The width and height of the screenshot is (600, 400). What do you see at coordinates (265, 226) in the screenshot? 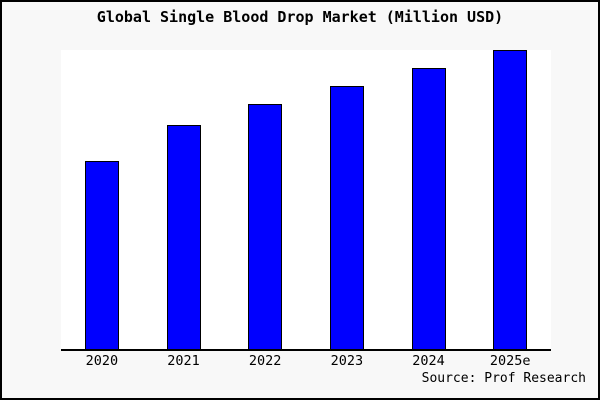
I see `bar-2022` at bounding box center [265, 226].